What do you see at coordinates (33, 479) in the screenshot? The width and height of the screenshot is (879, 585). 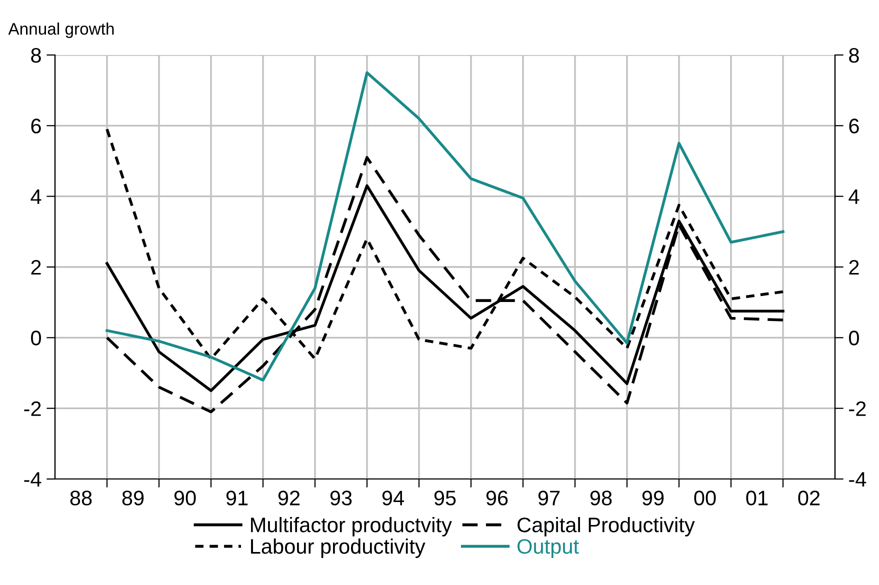 I see `y-tick-label: -4` at bounding box center [33, 479].